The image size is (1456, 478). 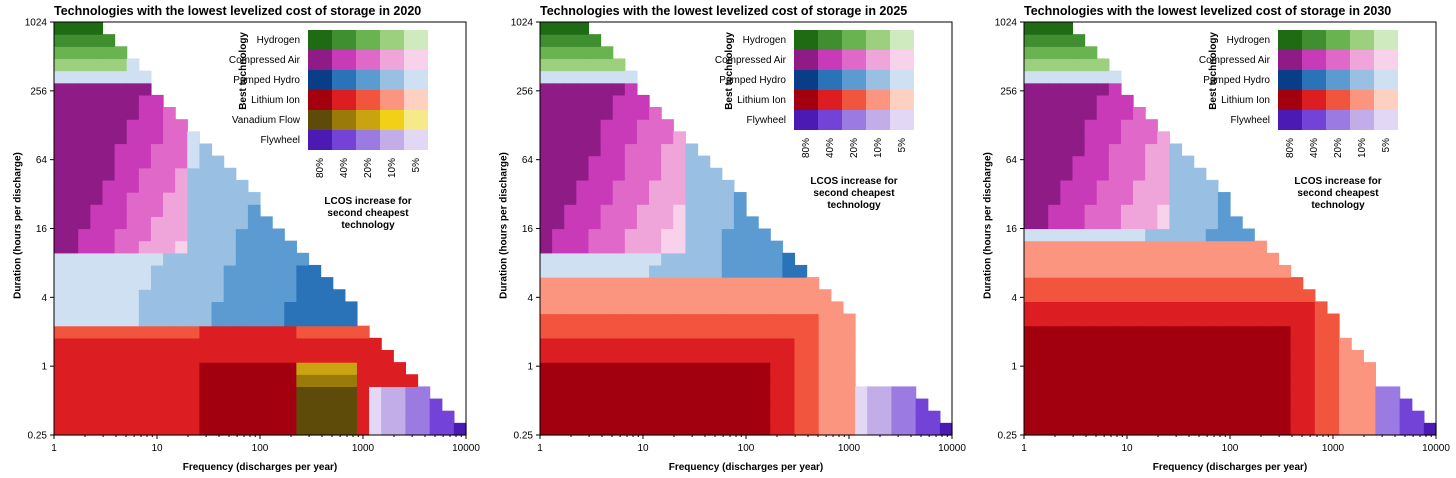 What do you see at coordinates (530, 367) in the screenshot?
I see `y-tick-label: 1` at bounding box center [530, 367].